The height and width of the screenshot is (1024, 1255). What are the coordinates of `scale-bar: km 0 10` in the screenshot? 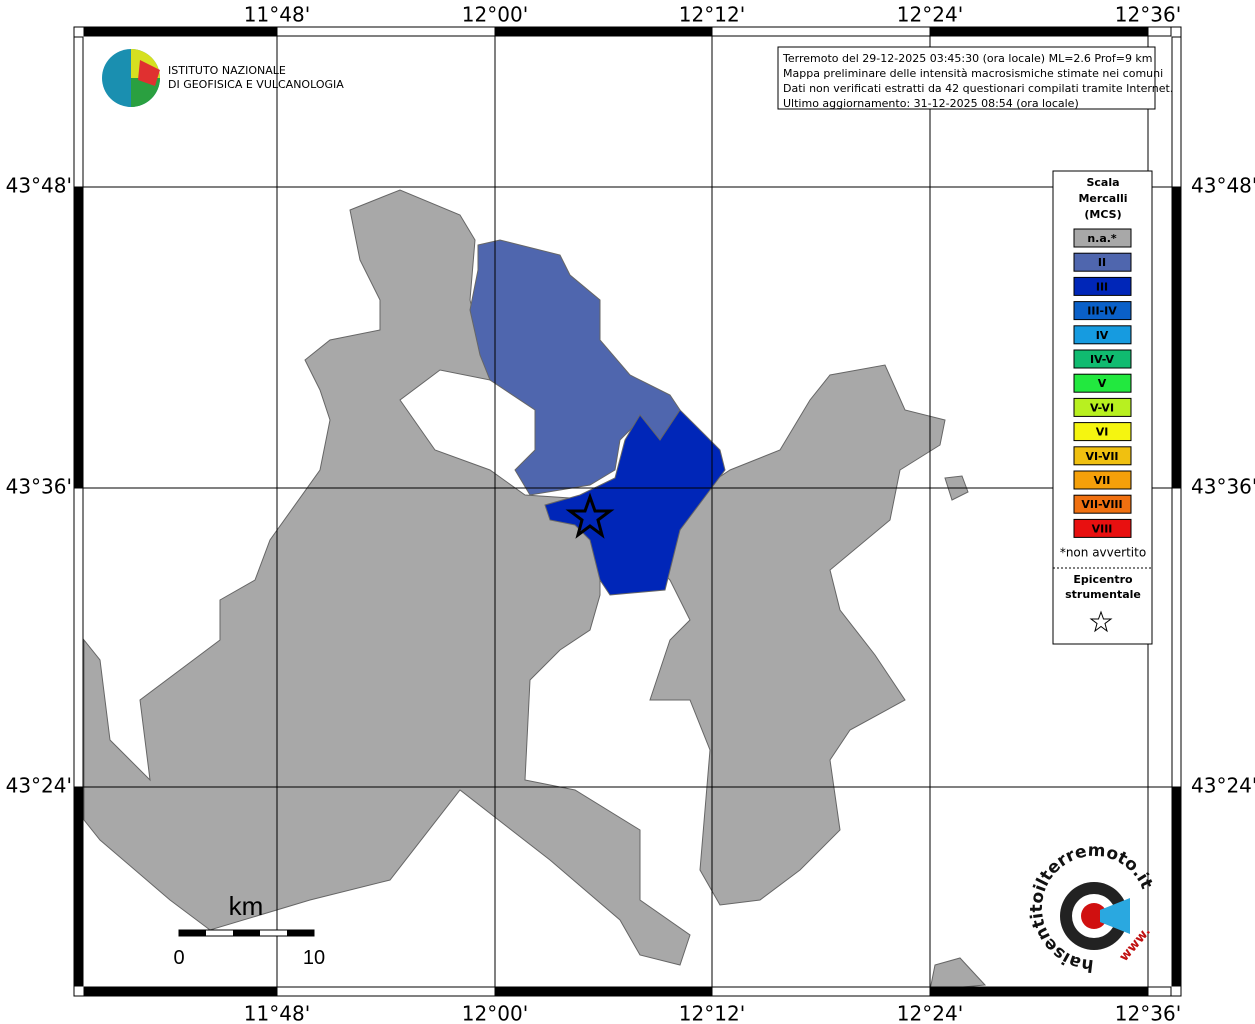 It's located at (249, 930).